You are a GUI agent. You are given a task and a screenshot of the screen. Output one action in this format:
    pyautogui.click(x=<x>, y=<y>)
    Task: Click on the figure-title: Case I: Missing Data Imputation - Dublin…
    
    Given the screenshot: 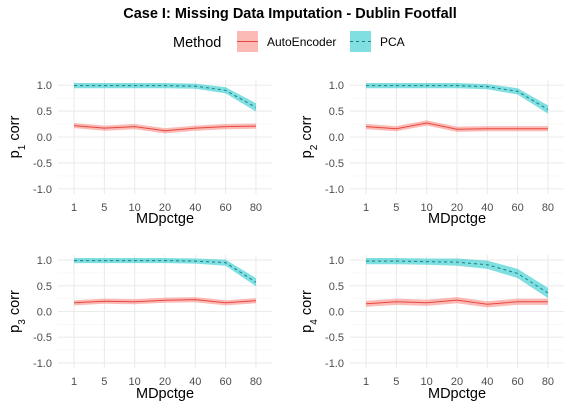 What is the action you would take?
    pyautogui.click(x=290, y=14)
    